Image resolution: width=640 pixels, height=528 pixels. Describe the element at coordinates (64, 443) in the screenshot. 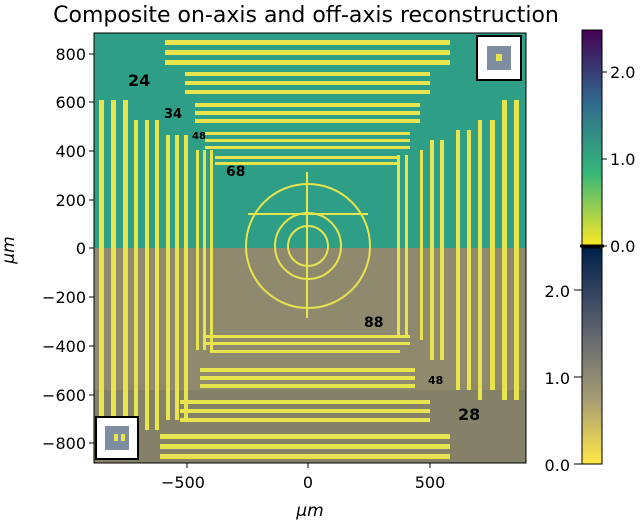

I see `y-tick-label: −800` at that location.